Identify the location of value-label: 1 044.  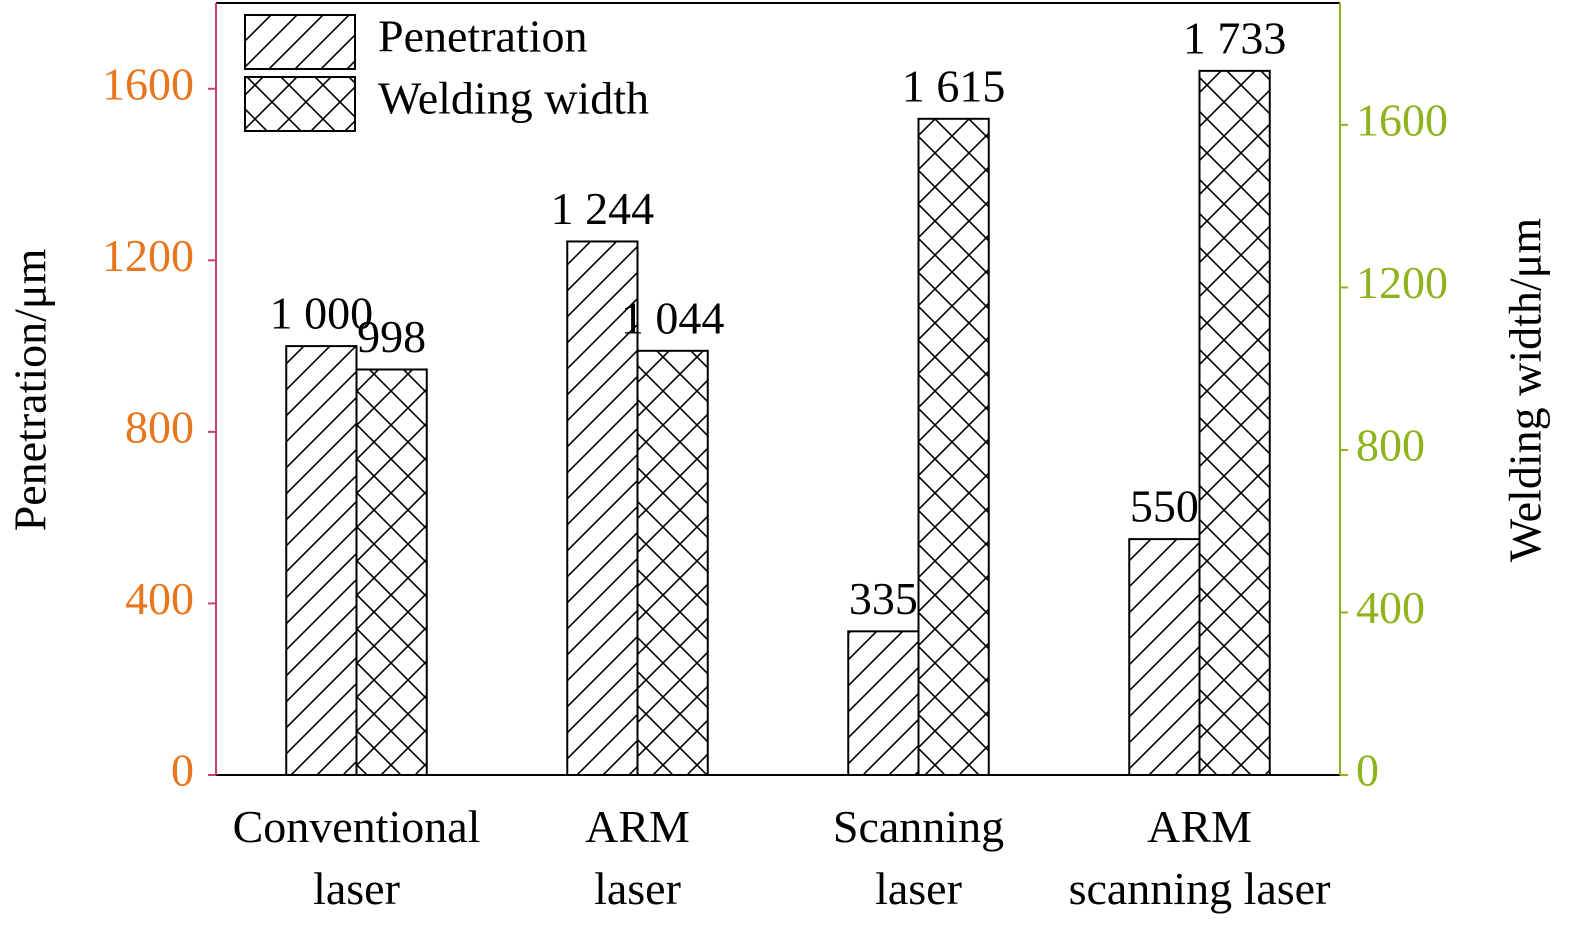
(673, 317).